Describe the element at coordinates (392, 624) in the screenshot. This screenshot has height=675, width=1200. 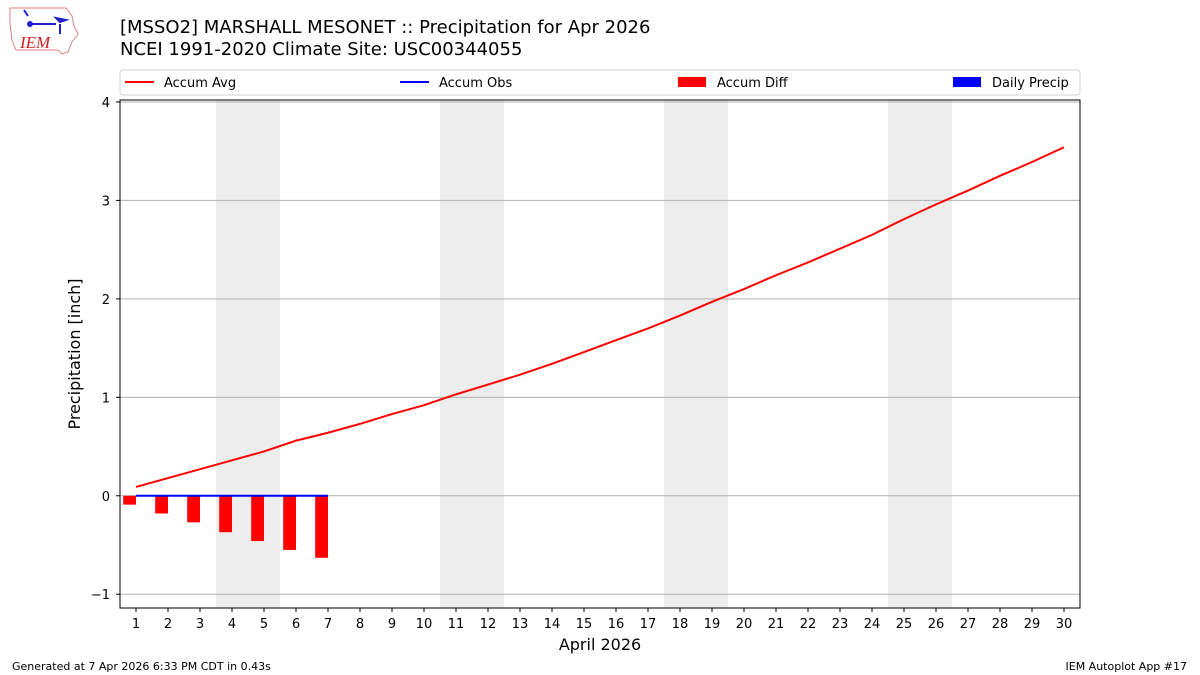
I see `x-tick-label: 9` at that location.